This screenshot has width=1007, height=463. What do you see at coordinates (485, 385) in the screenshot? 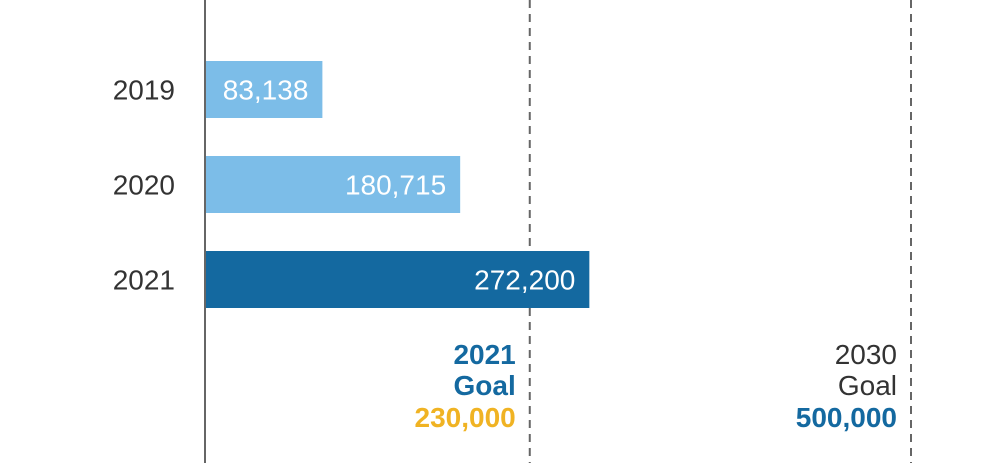
I see `goal-1-line-2: Goal` at bounding box center [485, 385].